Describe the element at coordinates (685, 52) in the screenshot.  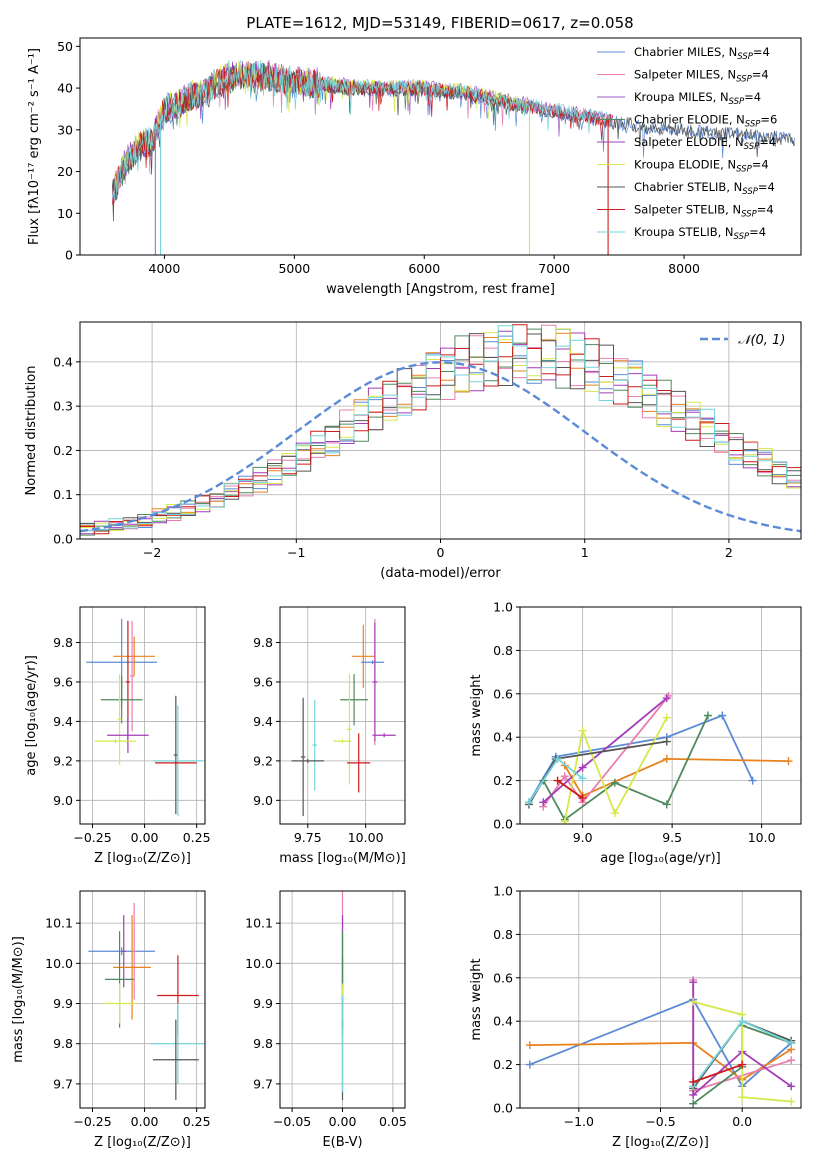
I see `legend-name: Chabrier MILES, N` at that location.